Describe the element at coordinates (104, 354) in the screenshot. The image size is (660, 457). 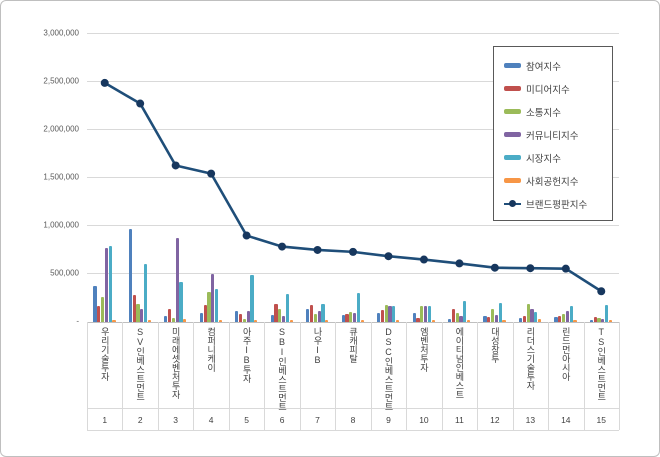
I see `category-label: 우리기술투자` at that location.